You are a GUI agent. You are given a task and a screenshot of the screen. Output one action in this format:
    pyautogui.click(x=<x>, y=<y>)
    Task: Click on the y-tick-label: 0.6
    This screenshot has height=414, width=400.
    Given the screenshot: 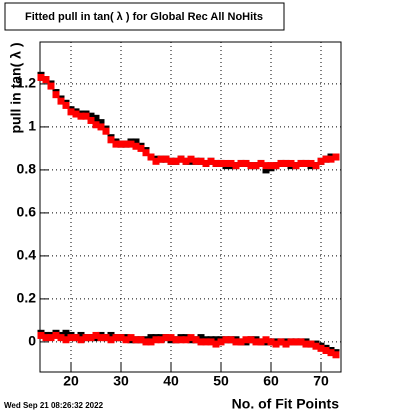 What is the action you would take?
    pyautogui.click(x=27, y=212)
    